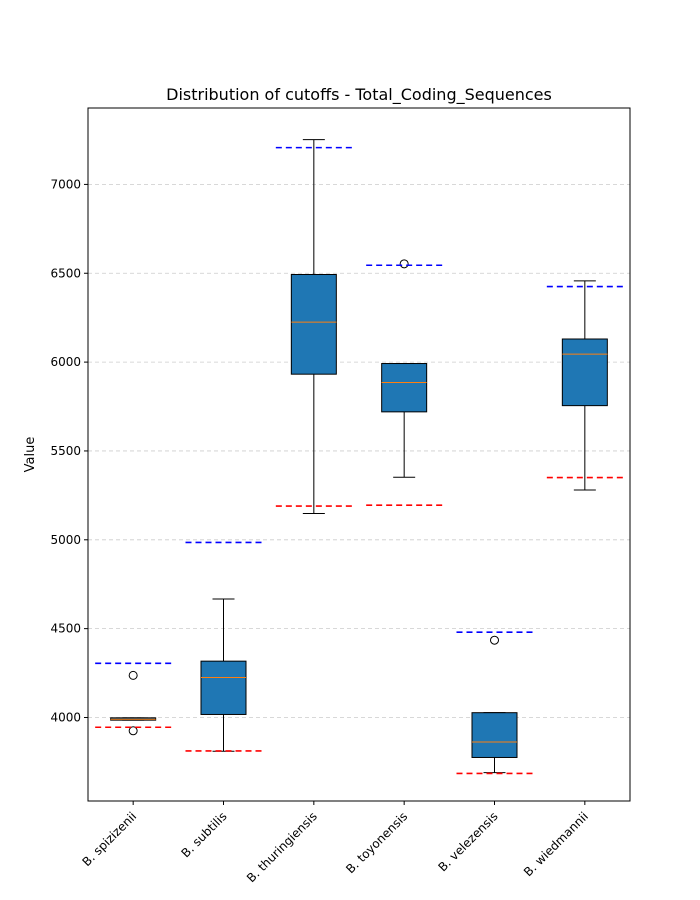 The height and width of the screenshot is (900, 700). What do you see at coordinates (65, 184) in the screenshot?
I see `y-tick-label: 7000` at bounding box center [65, 184].